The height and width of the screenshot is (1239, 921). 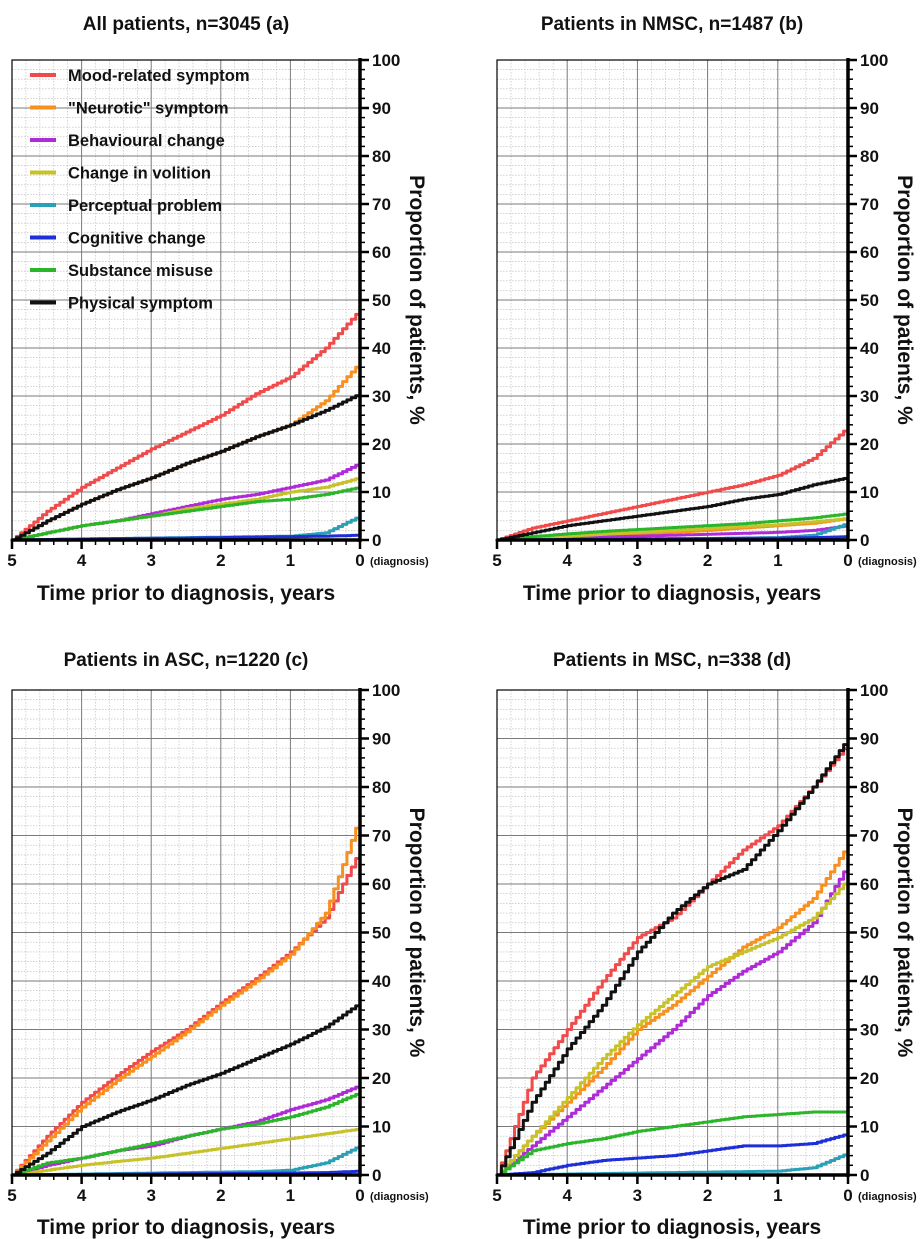 What do you see at coordinates (145, 206) in the screenshot?
I see `legend-label: Perceptual problem` at bounding box center [145, 206].